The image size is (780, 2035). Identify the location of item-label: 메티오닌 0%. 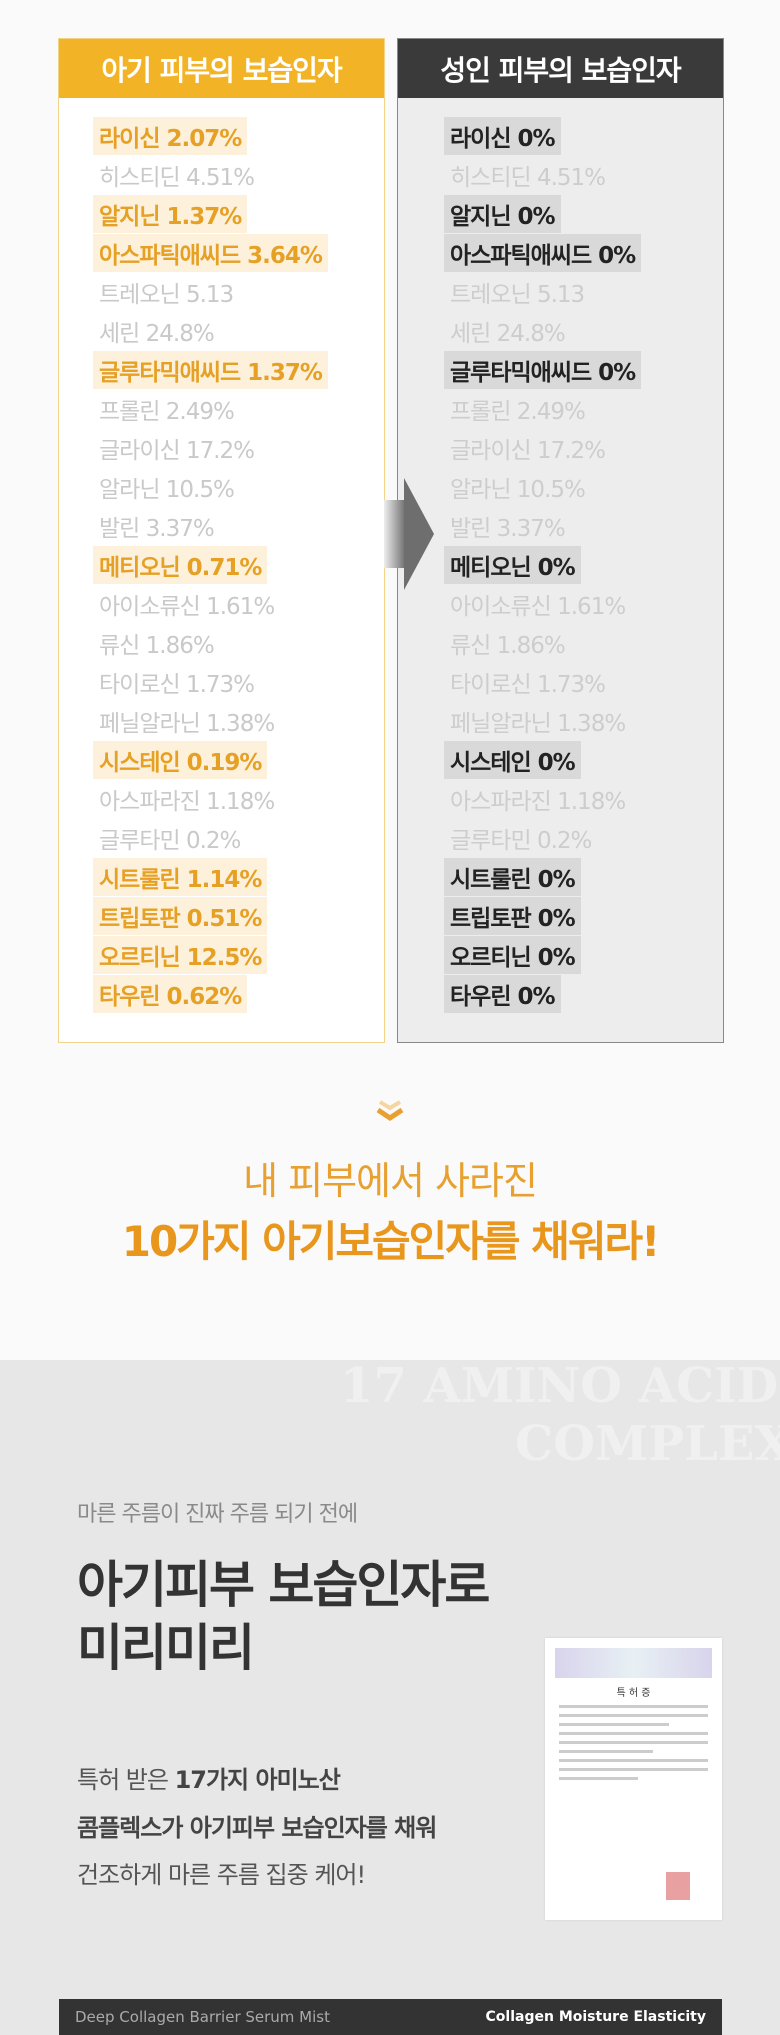
(512, 564).